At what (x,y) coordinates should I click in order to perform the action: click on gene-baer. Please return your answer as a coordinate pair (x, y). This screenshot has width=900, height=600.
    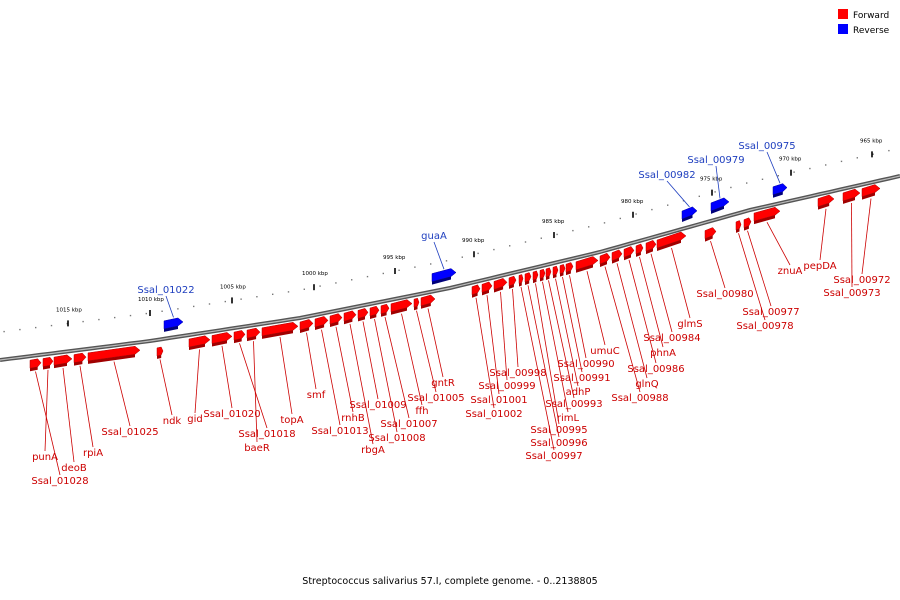
    Looking at the image, I should click on (253, 334).